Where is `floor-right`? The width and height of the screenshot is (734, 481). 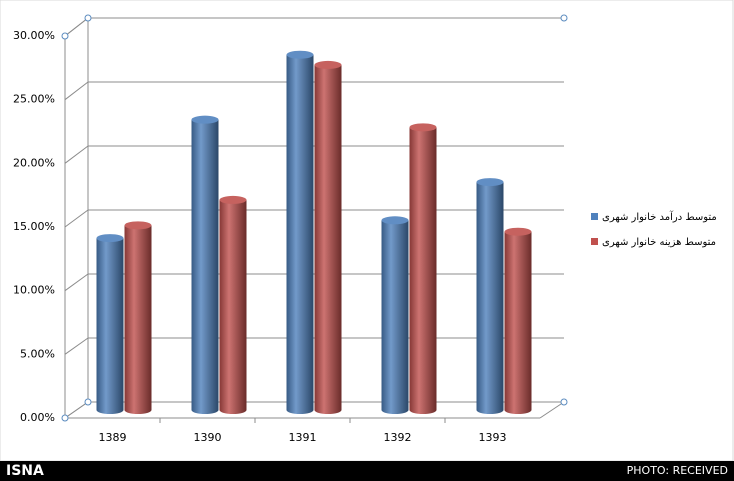
floor-right is located at coordinates (552, 410).